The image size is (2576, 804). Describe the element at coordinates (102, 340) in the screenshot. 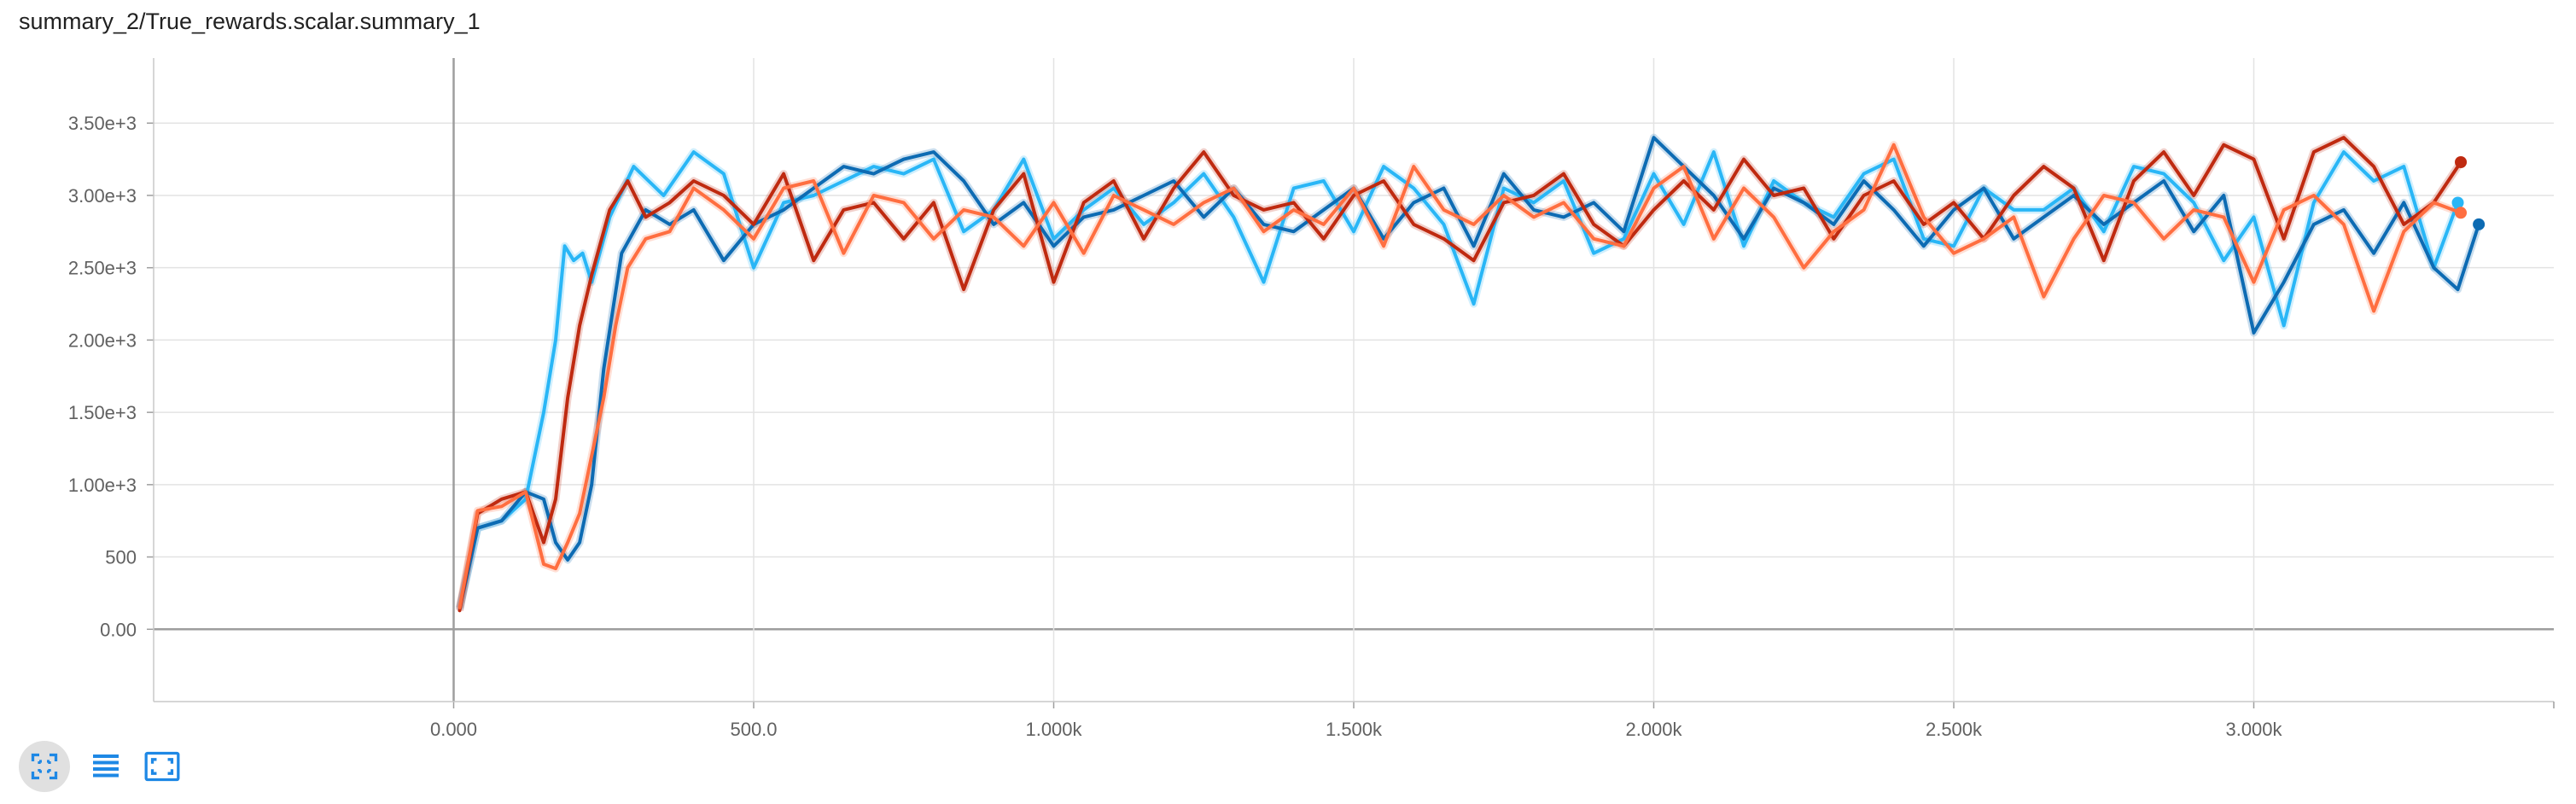

I see `y-tick-label: 2.00e+3` at that location.